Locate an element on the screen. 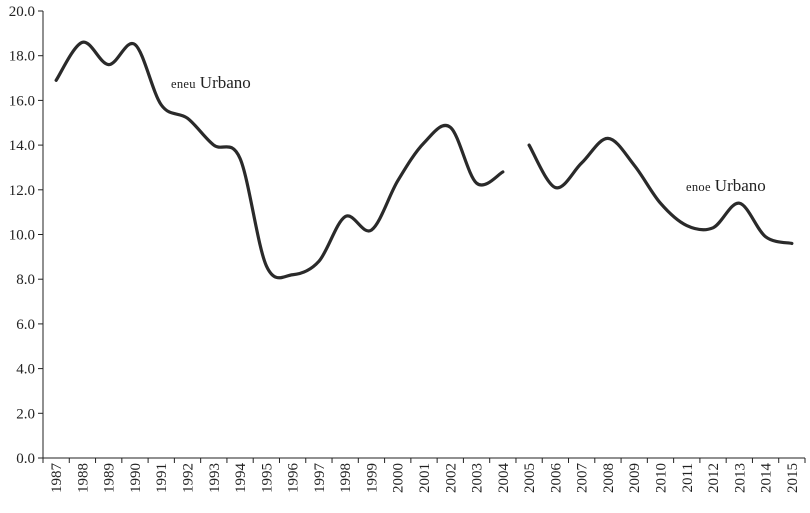  x-tick-label: 2006 is located at coordinates (556, 478).